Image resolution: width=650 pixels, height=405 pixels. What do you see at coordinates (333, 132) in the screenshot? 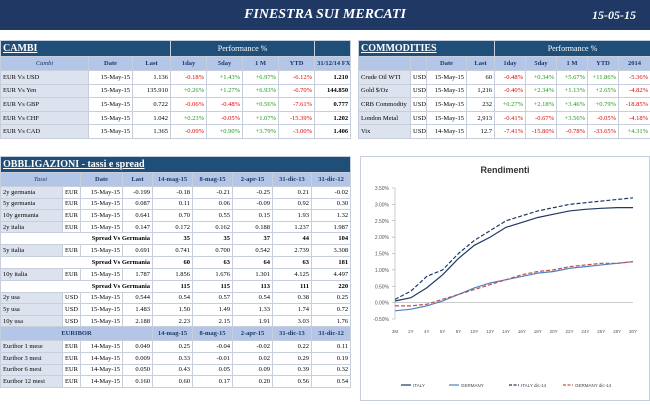
I see `table-cell: 1.406` at bounding box center [333, 132].